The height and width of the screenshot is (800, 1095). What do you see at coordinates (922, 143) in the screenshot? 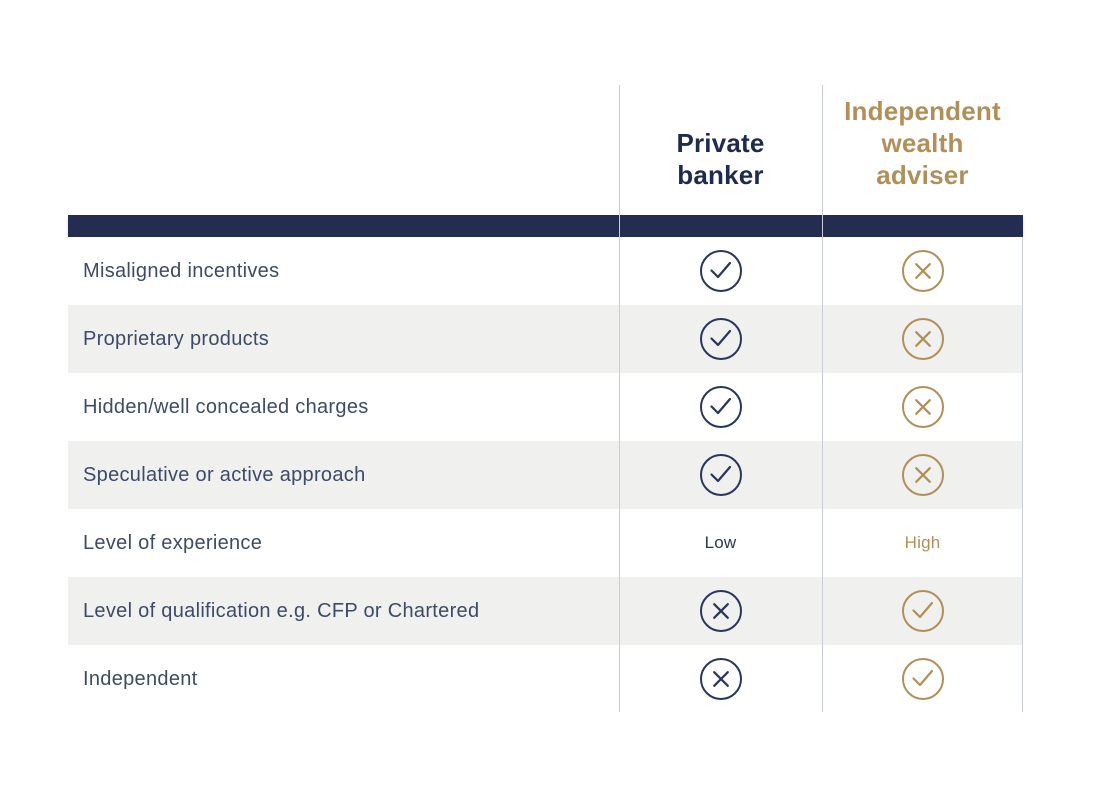
I see `column-header-independent-wealth-adviser: Independent wealth adviser` at bounding box center [922, 143].